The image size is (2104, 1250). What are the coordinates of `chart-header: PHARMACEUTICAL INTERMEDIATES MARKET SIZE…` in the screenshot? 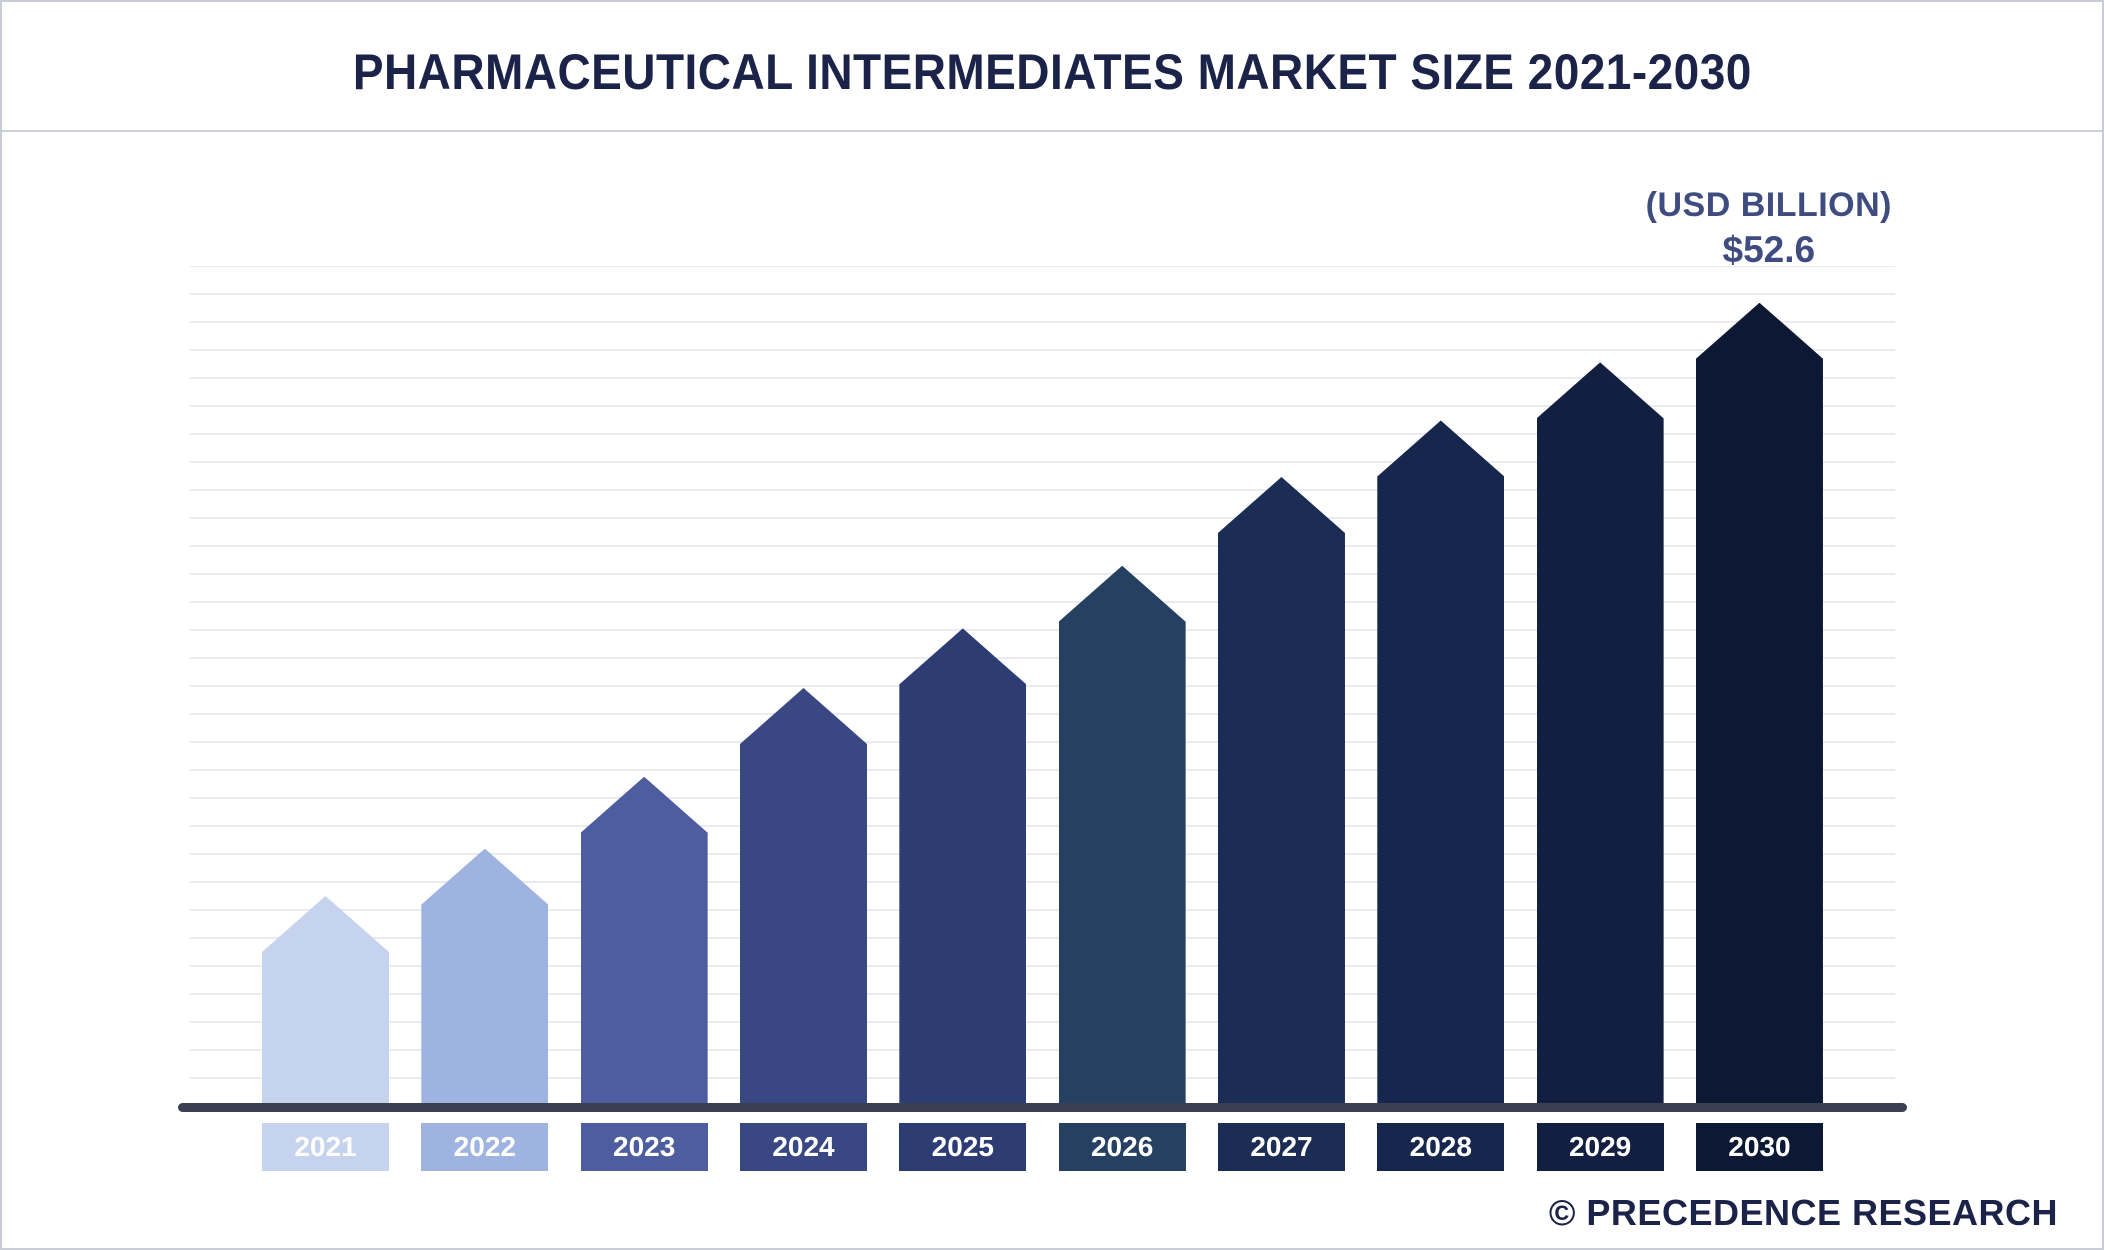 It's located at (1052, 67).